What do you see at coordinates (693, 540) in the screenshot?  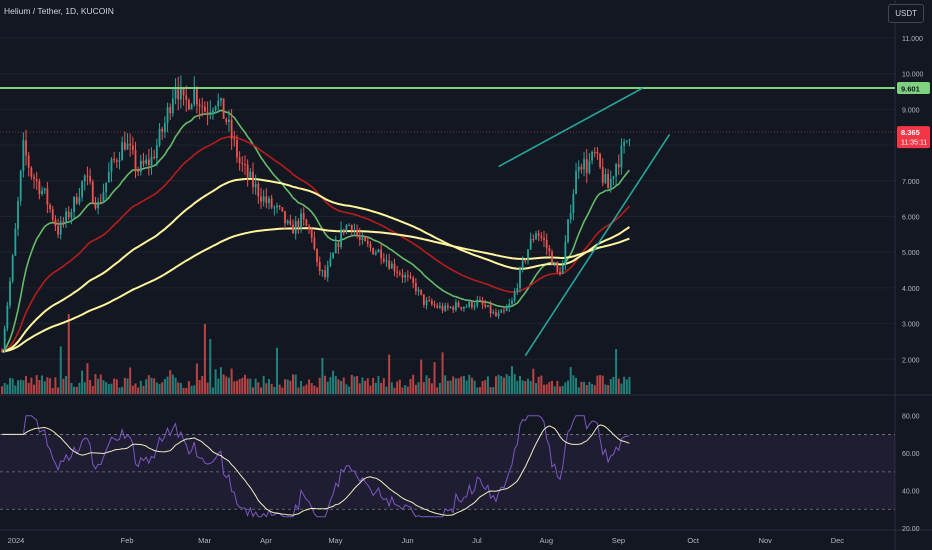 I see `time-tick-label: Oct` at bounding box center [693, 540].